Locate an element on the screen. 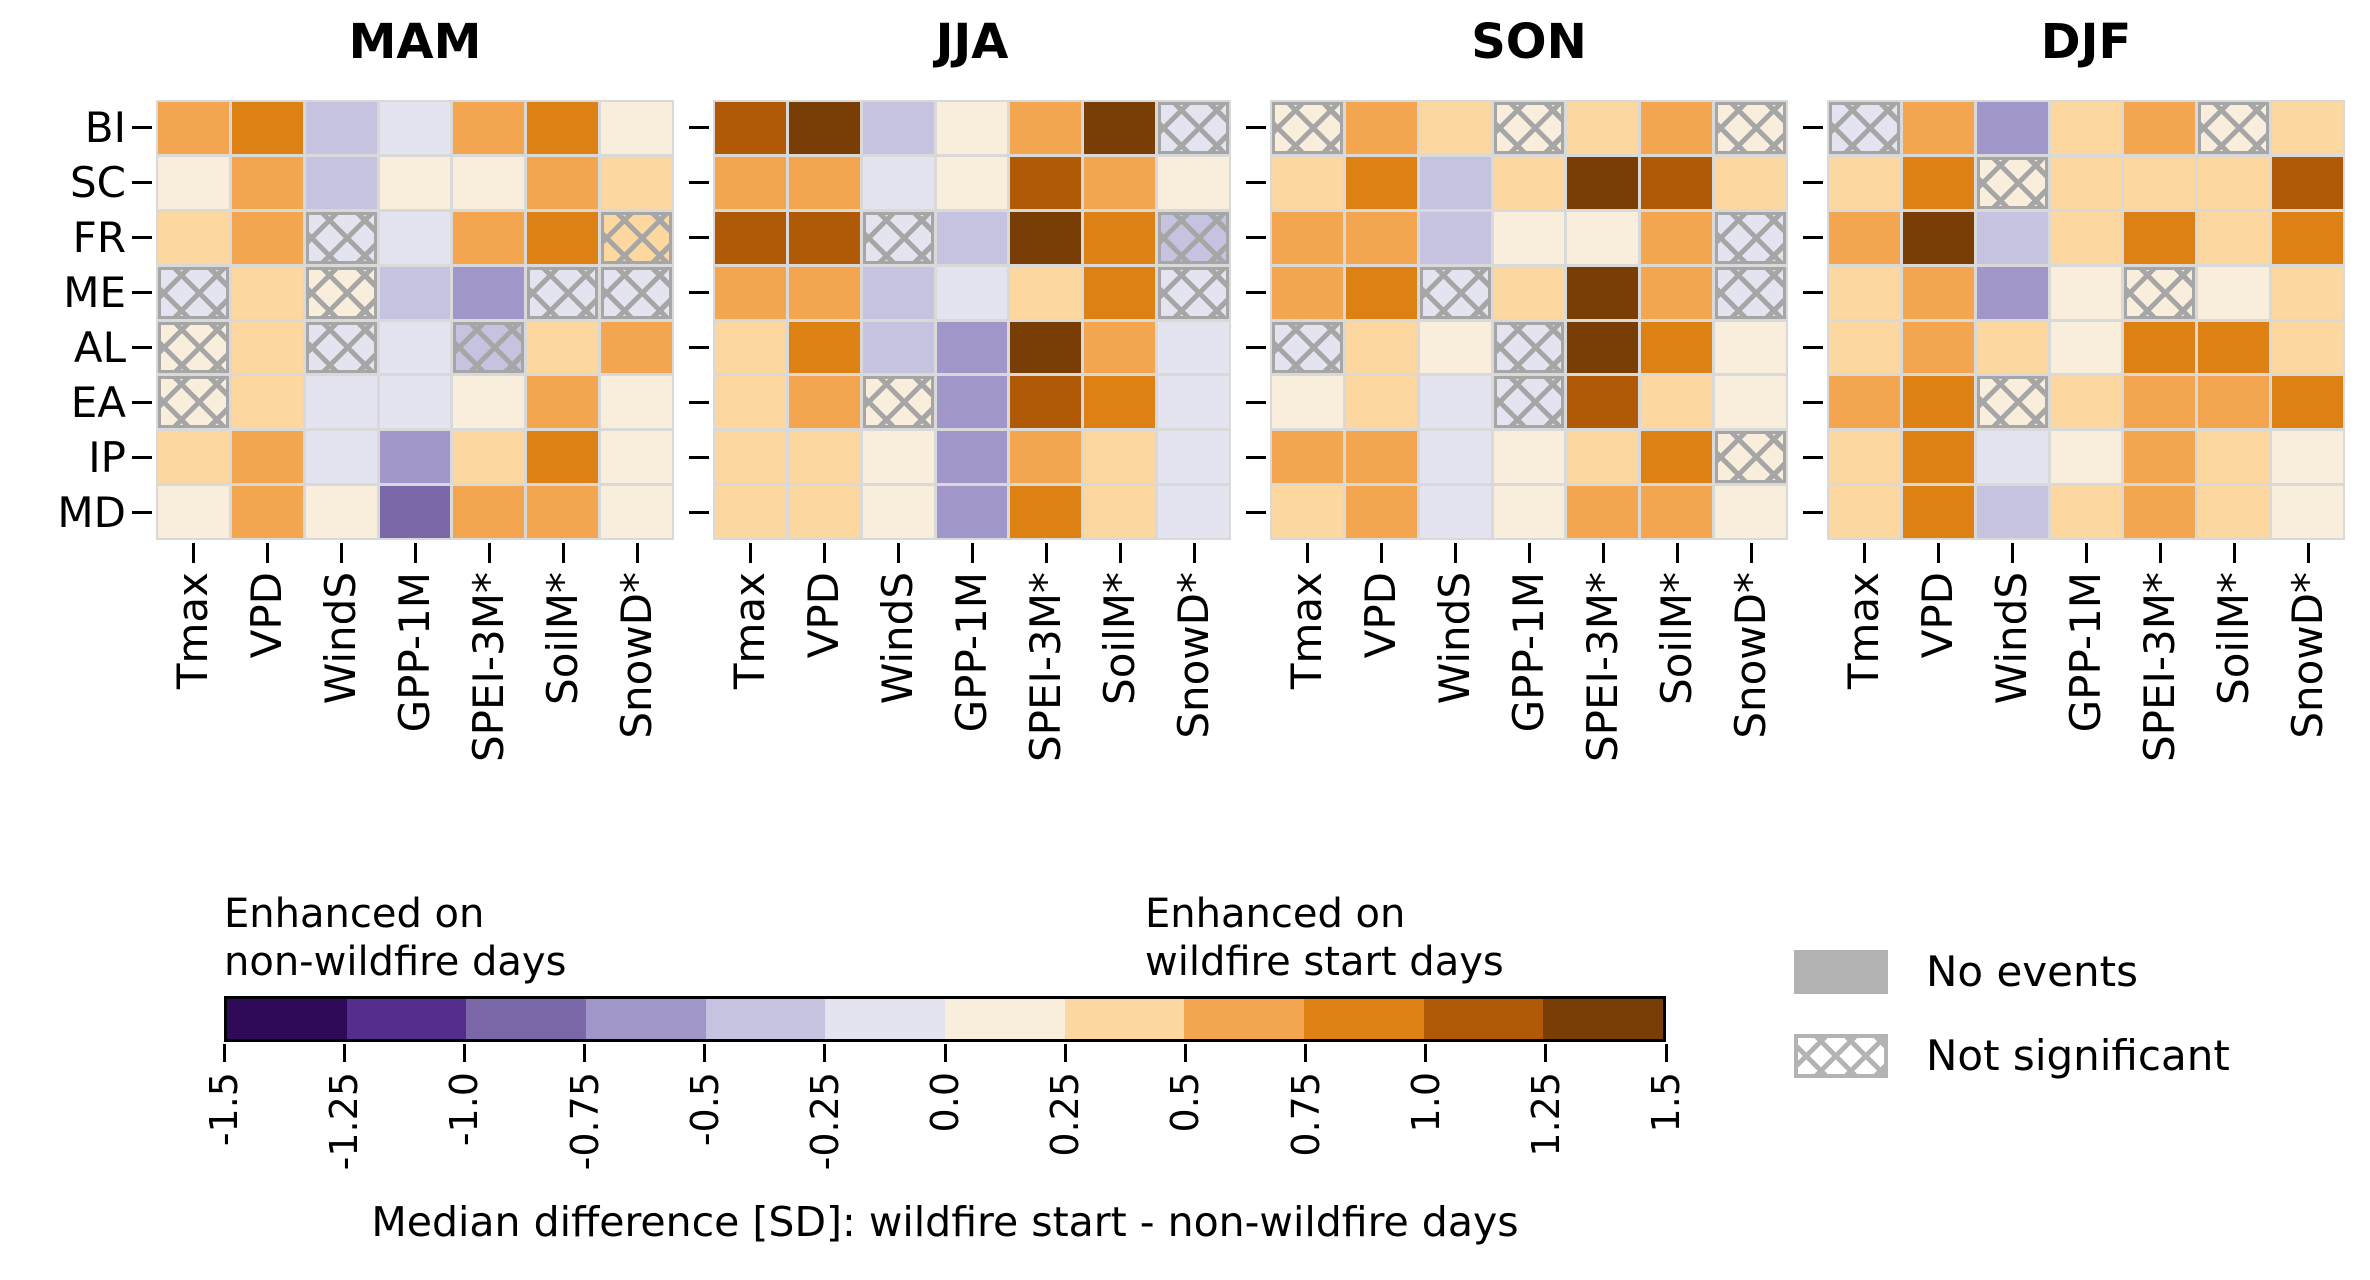  x-axis-label: Tmax is located at coordinates (1863, 631).